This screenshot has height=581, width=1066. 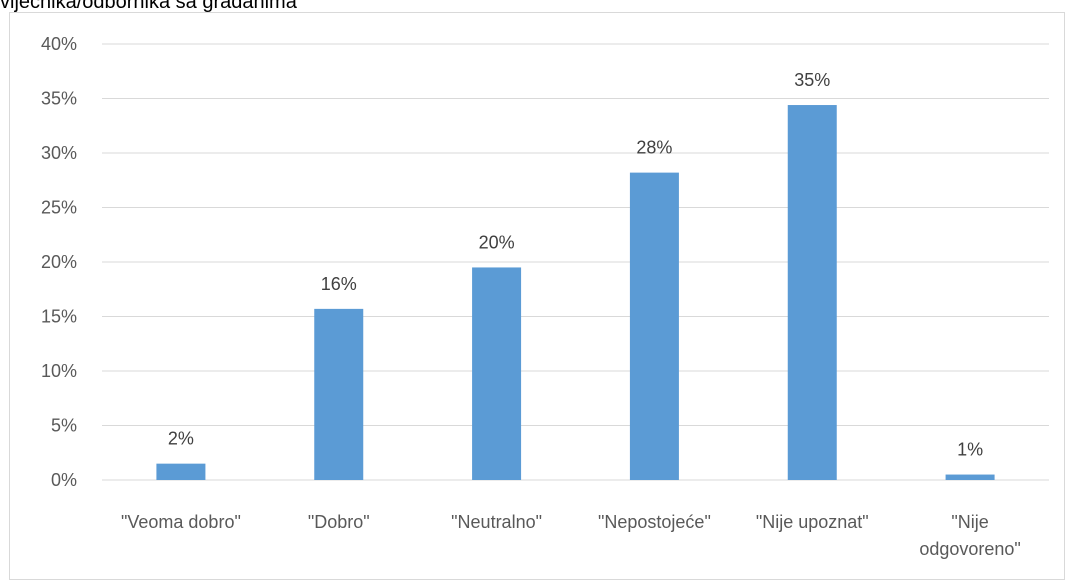 I want to click on x-tick-label: "Nepostojeće", so click(x=654, y=522).